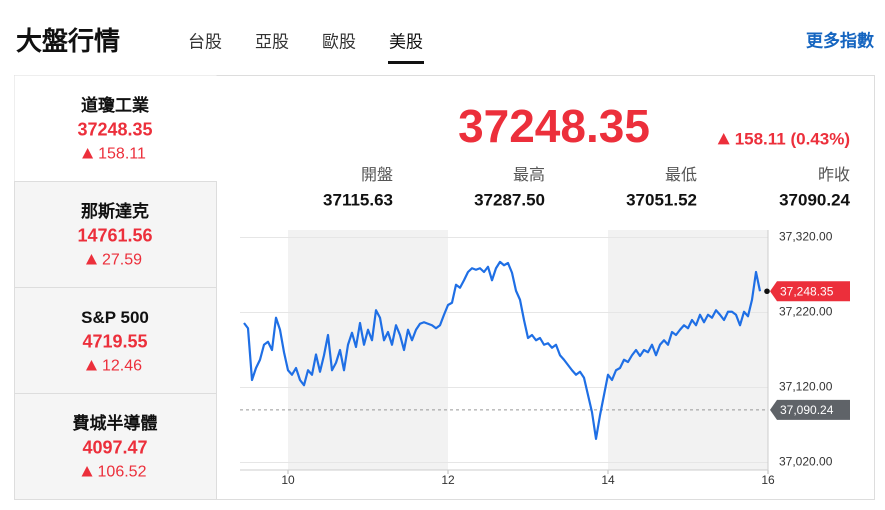  I want to click on stat-label: 最低, so click(681, 175).